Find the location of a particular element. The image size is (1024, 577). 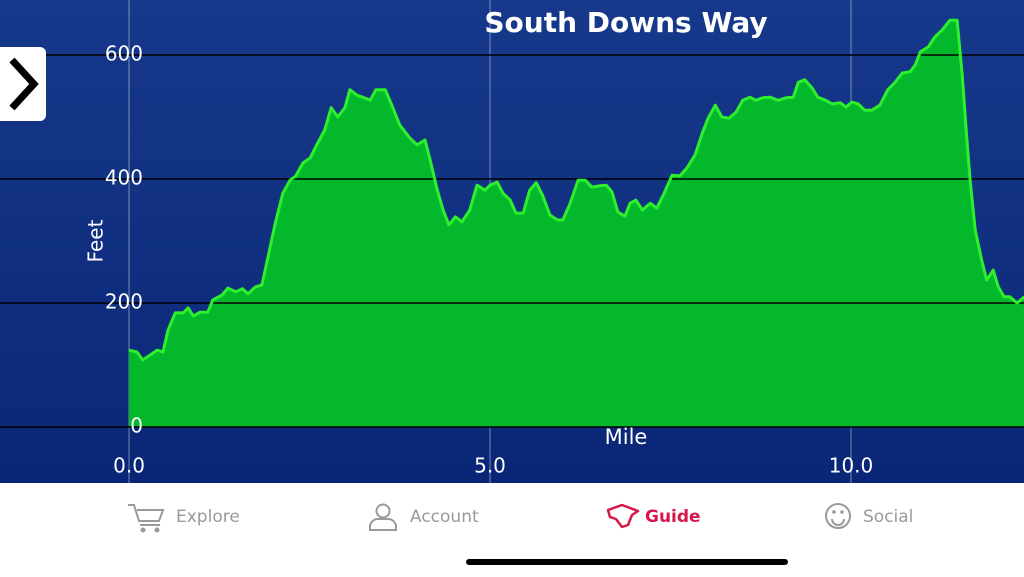

chart-title: South Downs Way is located at coordinates (625, 22).